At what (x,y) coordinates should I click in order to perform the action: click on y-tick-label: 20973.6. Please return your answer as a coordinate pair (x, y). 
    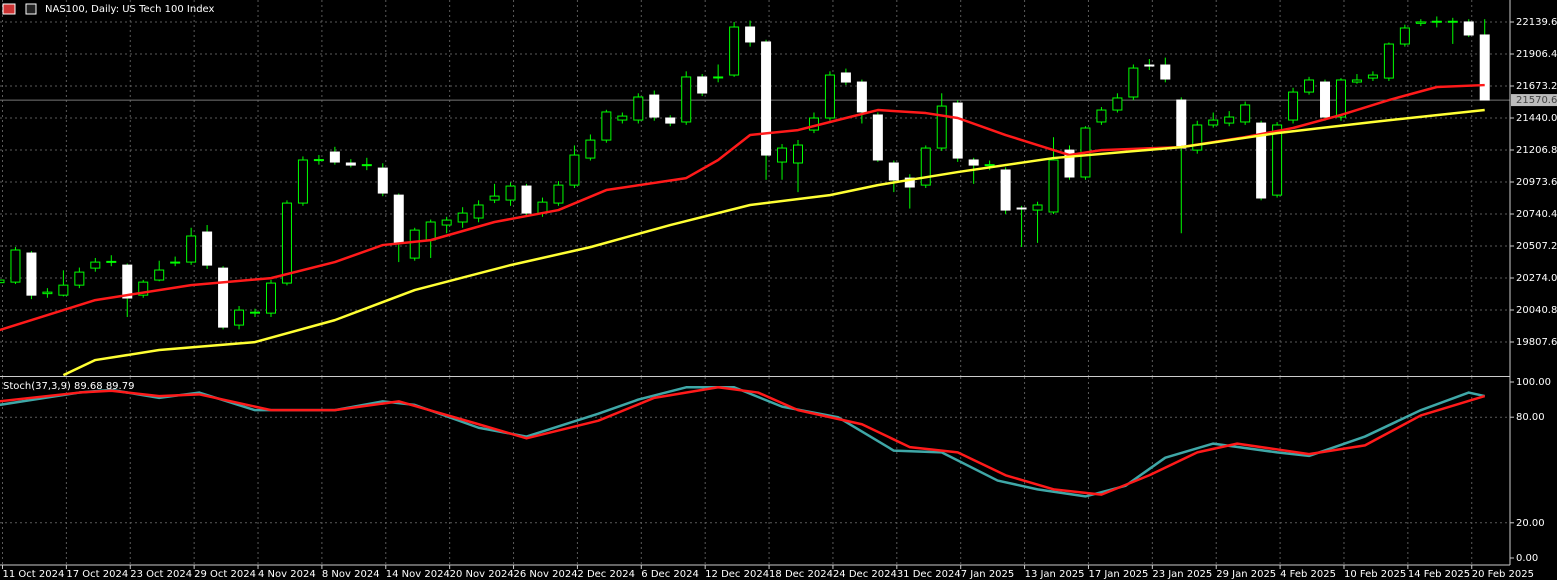
    Looking at the image, I should click on (1536, 182).